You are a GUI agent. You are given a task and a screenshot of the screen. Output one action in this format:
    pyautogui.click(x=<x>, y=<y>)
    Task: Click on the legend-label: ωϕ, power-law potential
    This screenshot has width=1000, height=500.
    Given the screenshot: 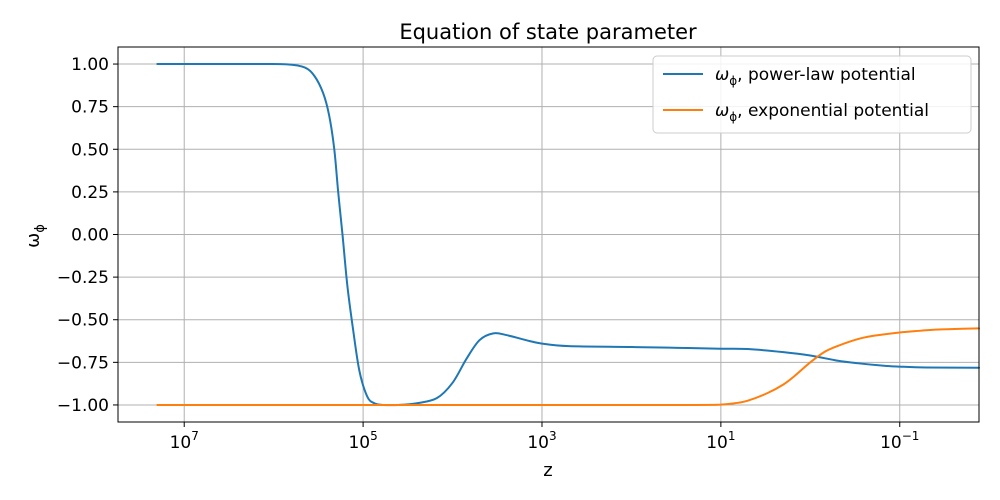 What is the action you would take?
    pyautogui.click(x=815, y=76)
    